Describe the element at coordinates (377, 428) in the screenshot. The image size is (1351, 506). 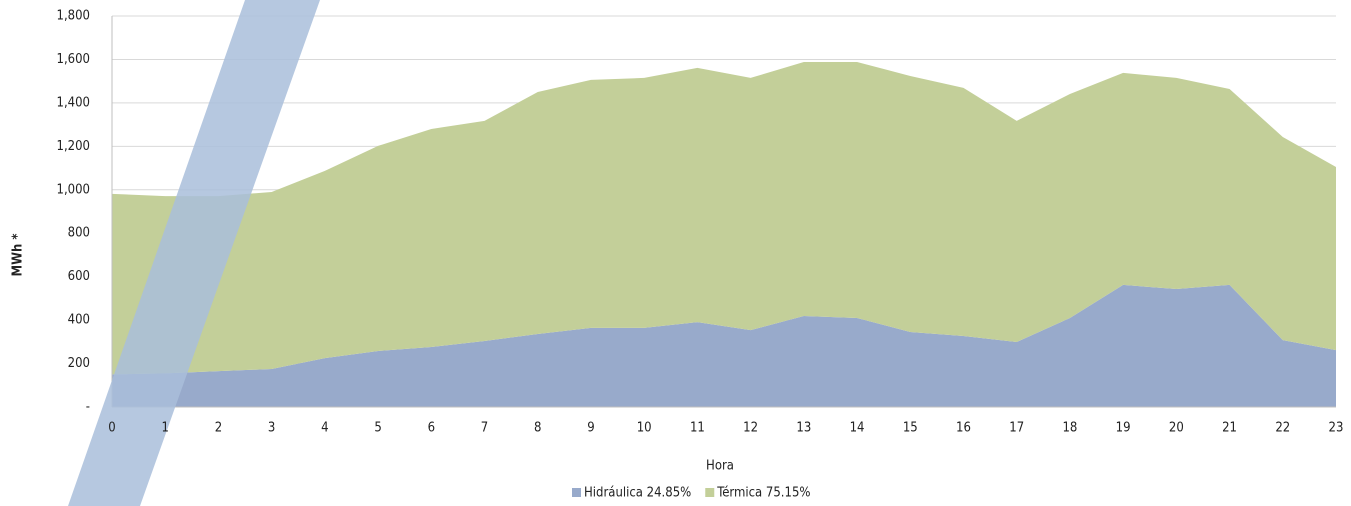
I see `x-tick-label: 5` at that location.